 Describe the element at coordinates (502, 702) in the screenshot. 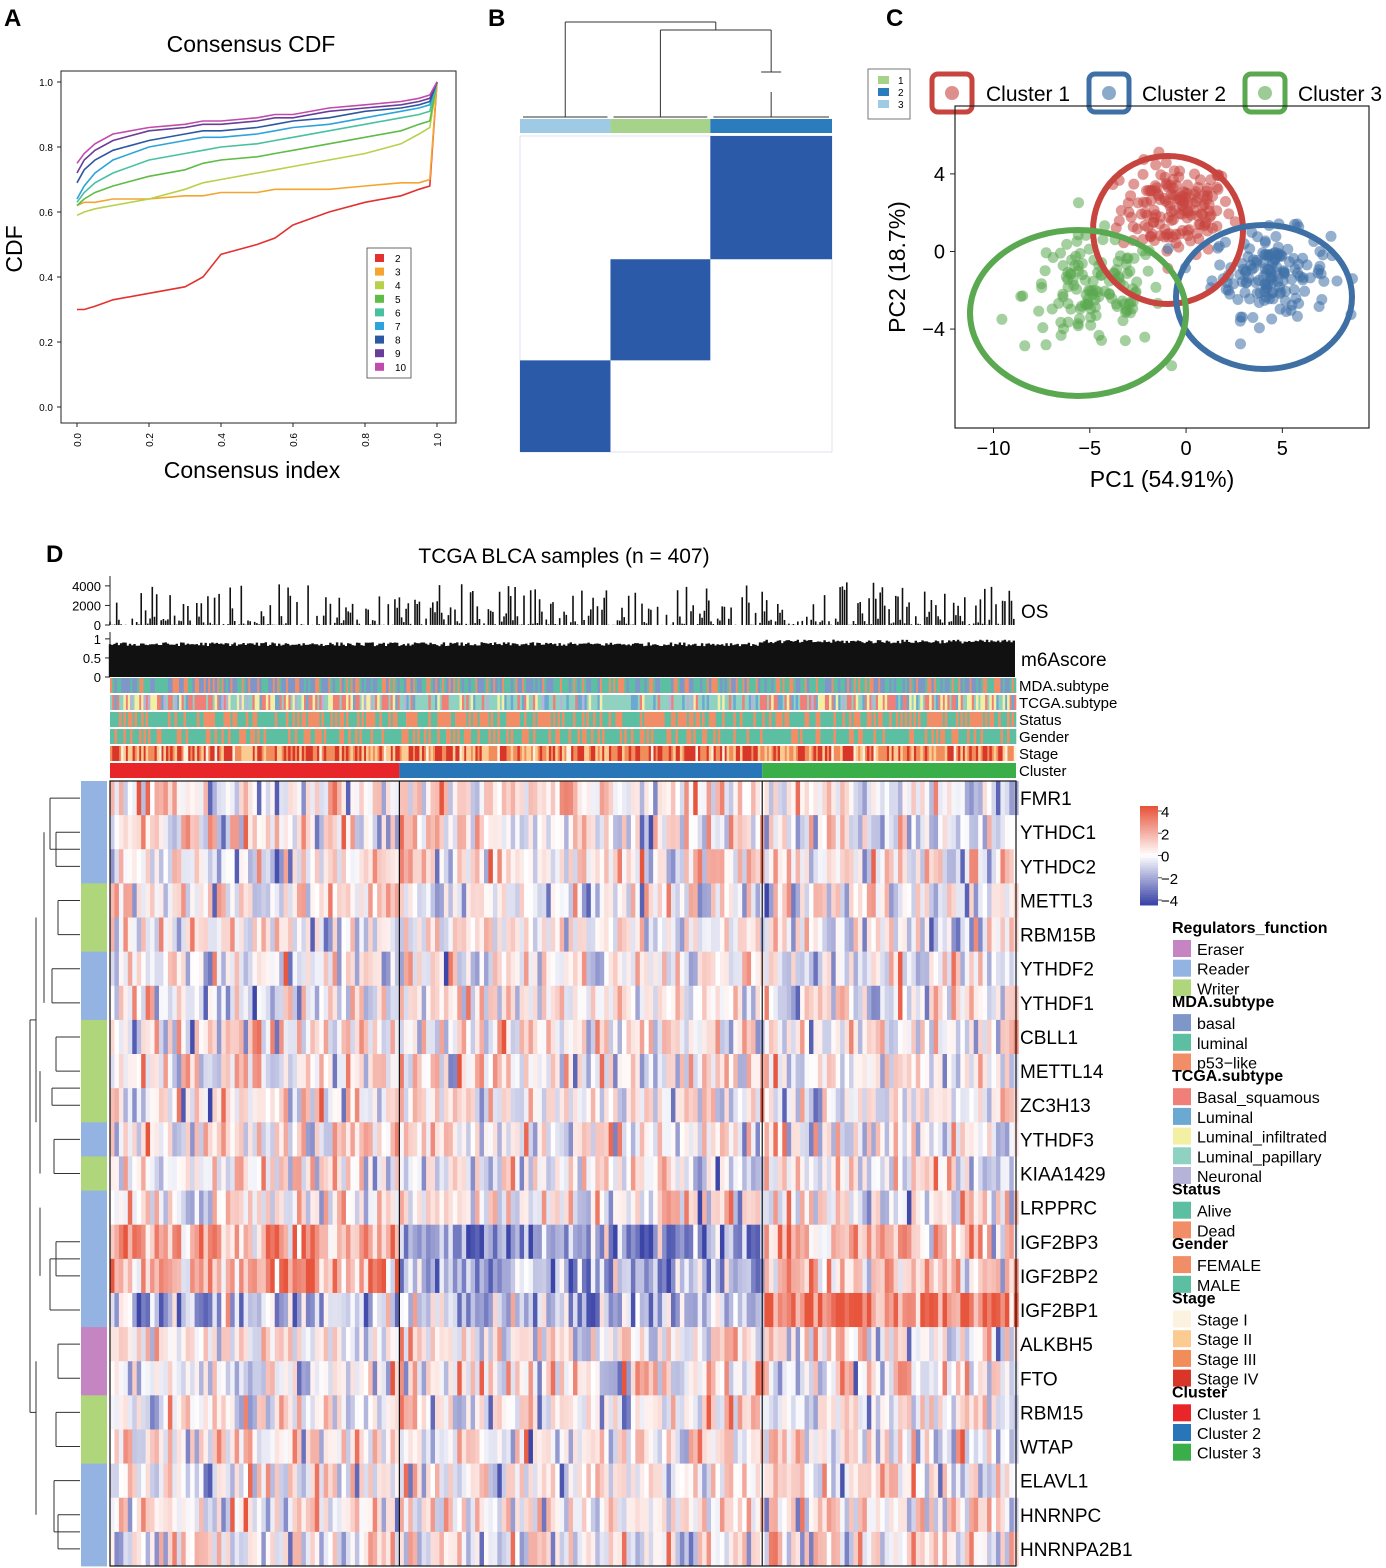

I see `annotation-tcga-subtype-cells` at that location.